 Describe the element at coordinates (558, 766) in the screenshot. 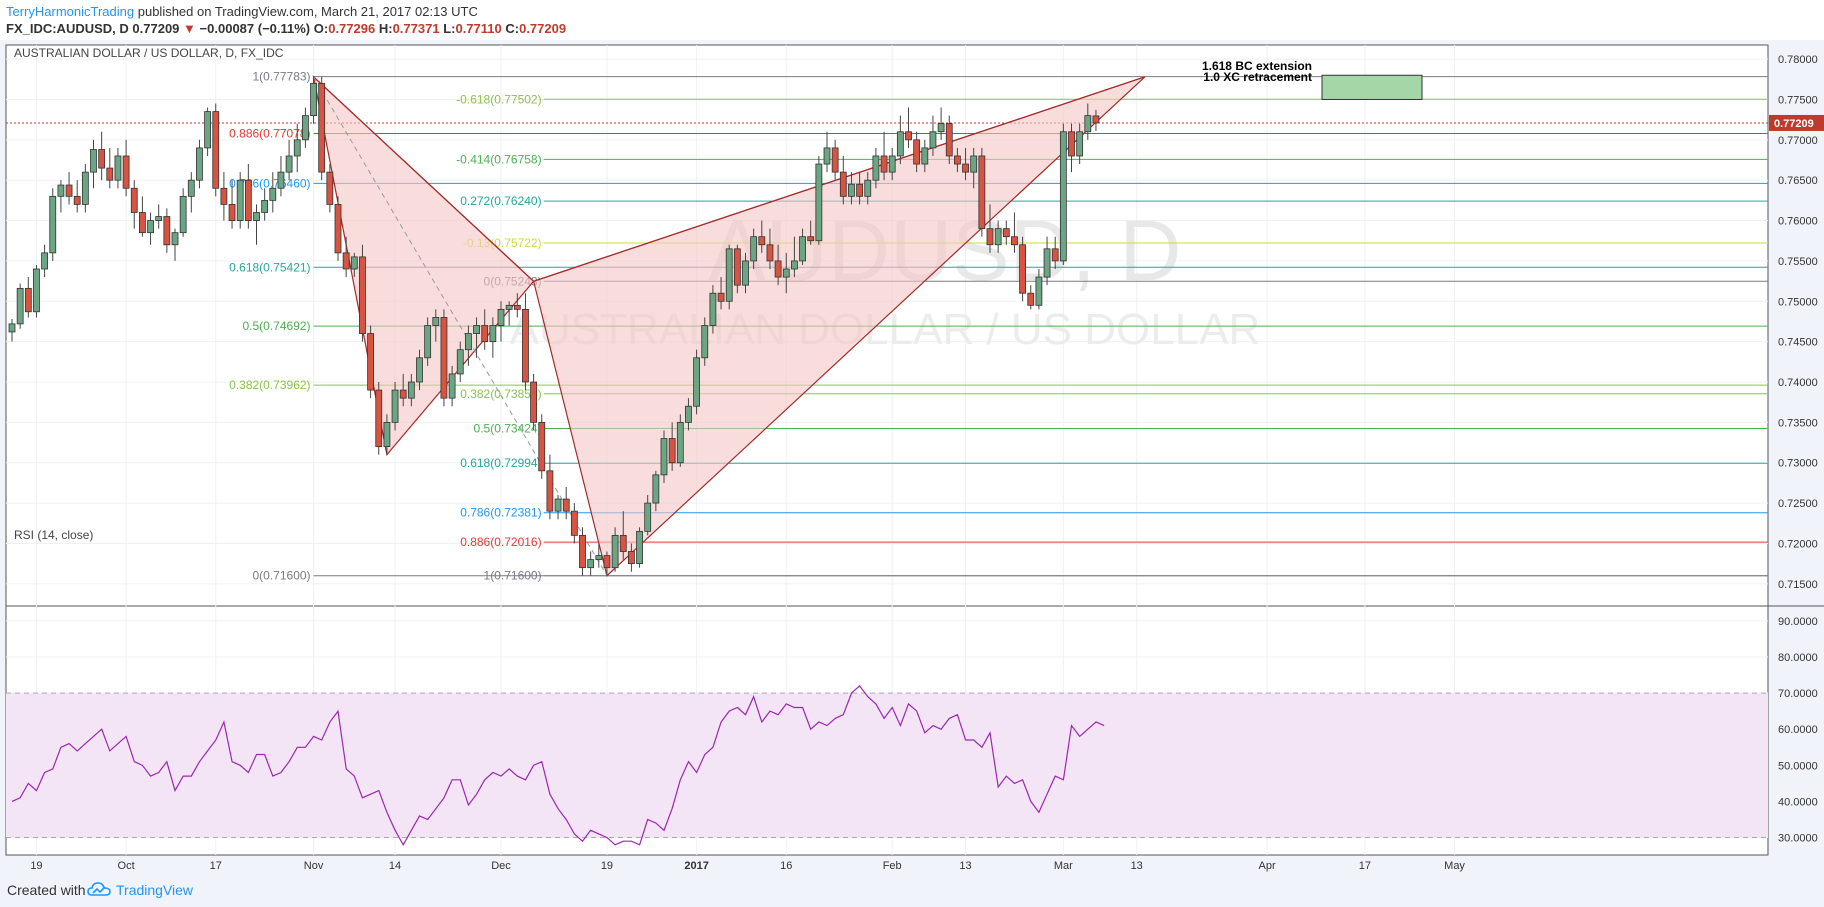

I see `rsi-line` at that location.